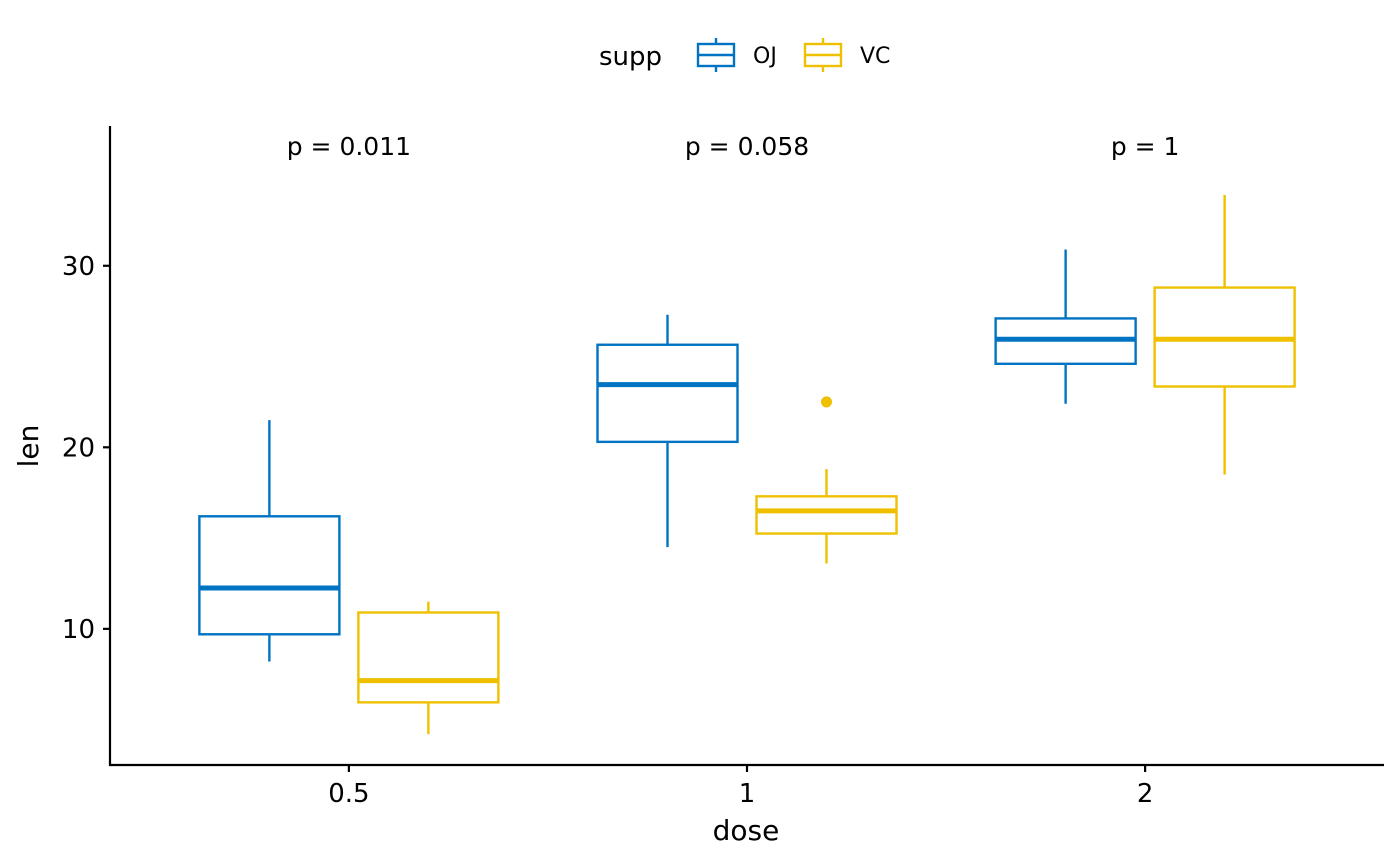 The width and height of the screenshot is (1400, 866). What do you see at coordinates (630, 57) in the screenshot?
I see `legend-title: supp` at bounding box center [630, 57].